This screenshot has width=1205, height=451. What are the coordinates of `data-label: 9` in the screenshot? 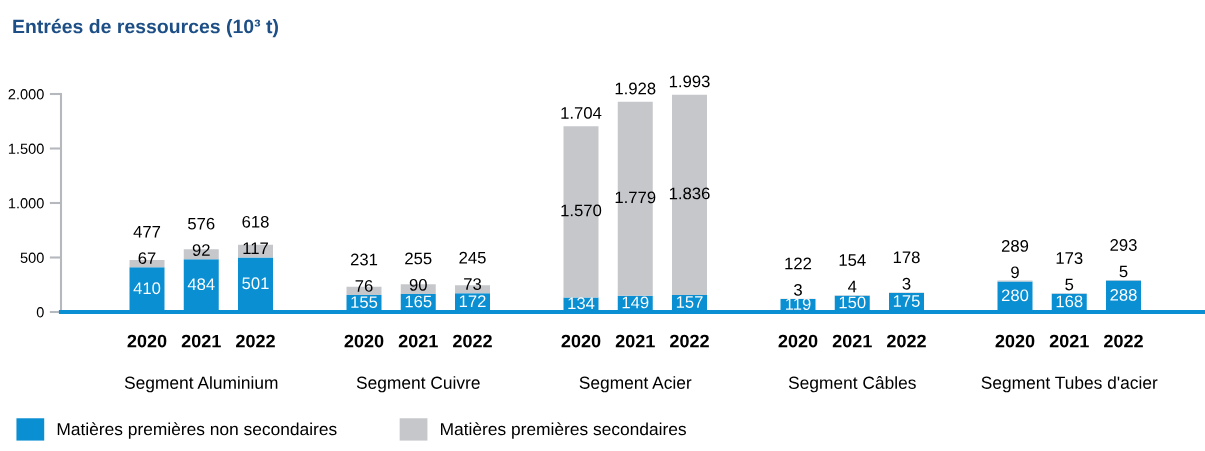 It's located at (1015, 272).